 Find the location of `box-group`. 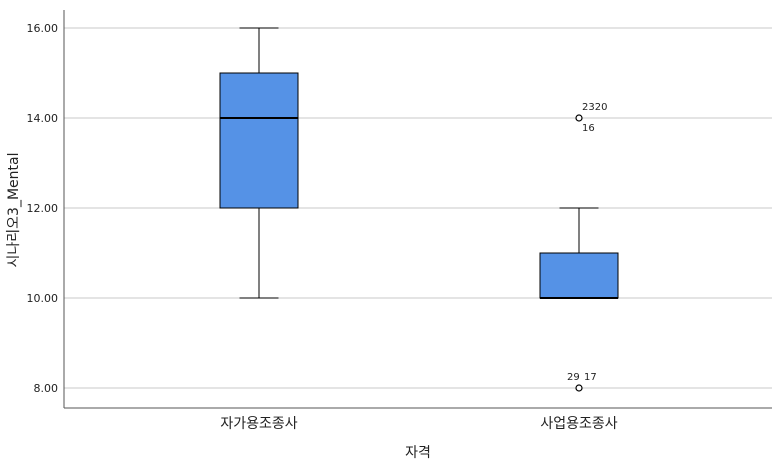

box-group is located at coordinates (259, 163).